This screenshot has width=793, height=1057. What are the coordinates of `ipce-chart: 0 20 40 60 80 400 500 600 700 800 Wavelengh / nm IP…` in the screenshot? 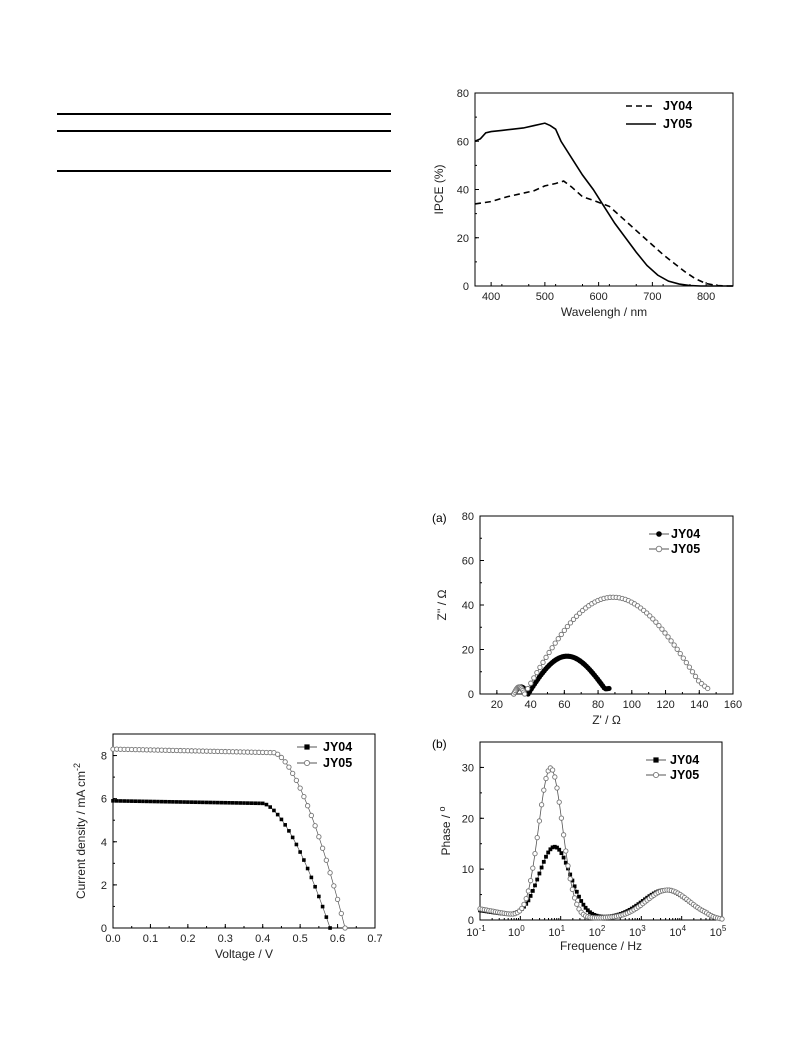 It's located at (583, 203).